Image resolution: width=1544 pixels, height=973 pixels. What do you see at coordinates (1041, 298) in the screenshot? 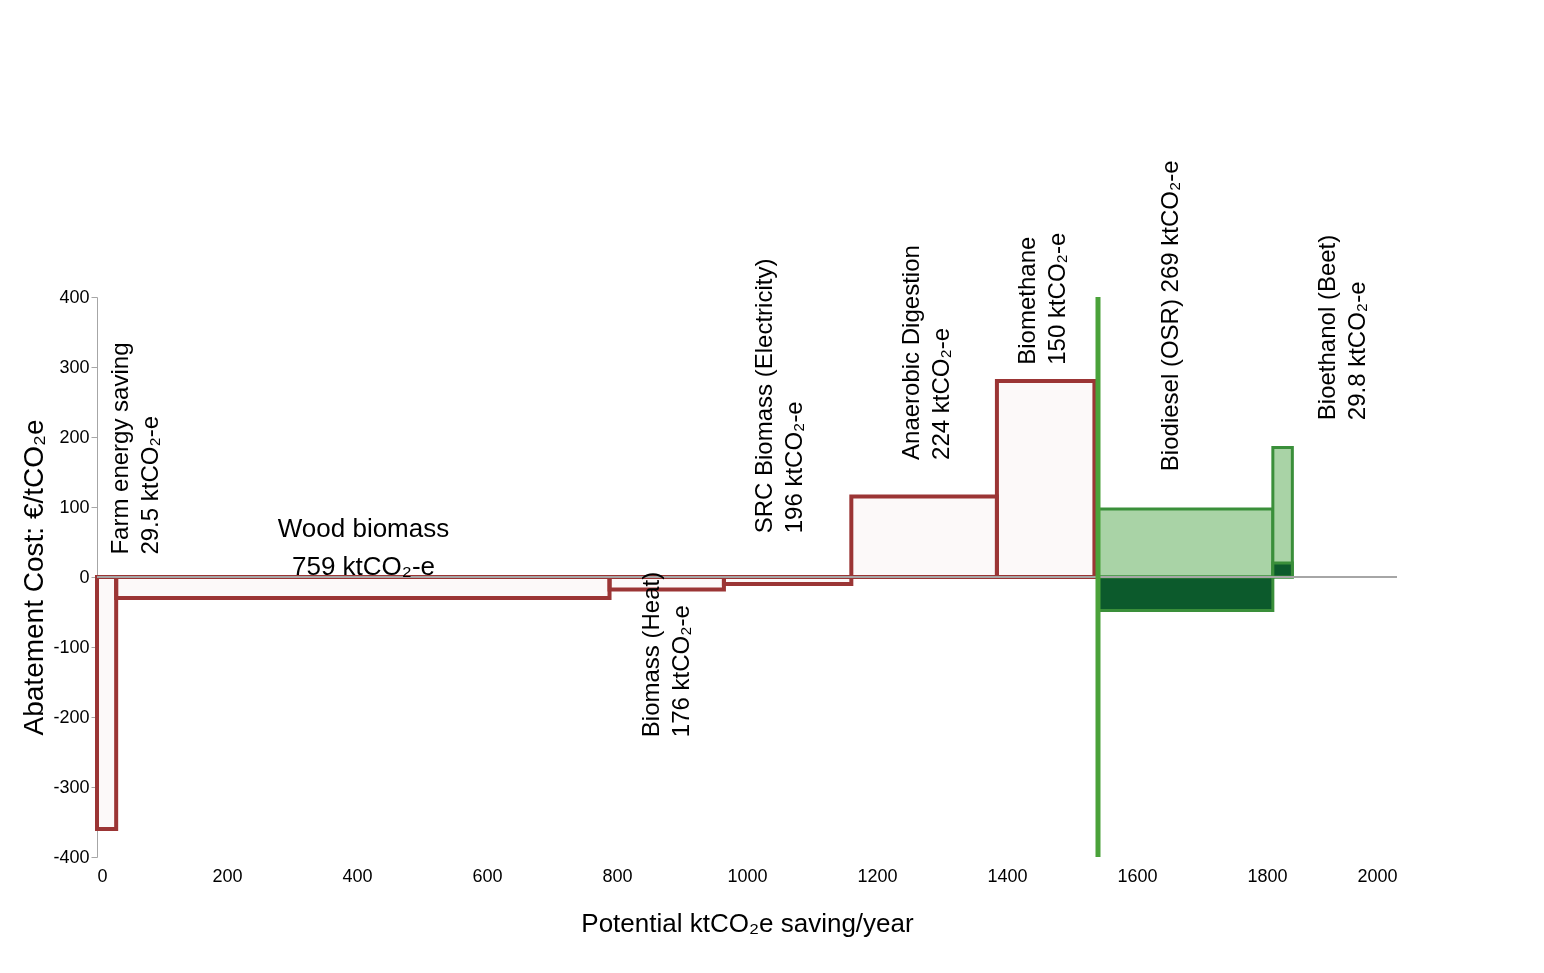
I see `annotation: Biomethane 150 ktCO₂-e` at bounding box center [1041, 298].